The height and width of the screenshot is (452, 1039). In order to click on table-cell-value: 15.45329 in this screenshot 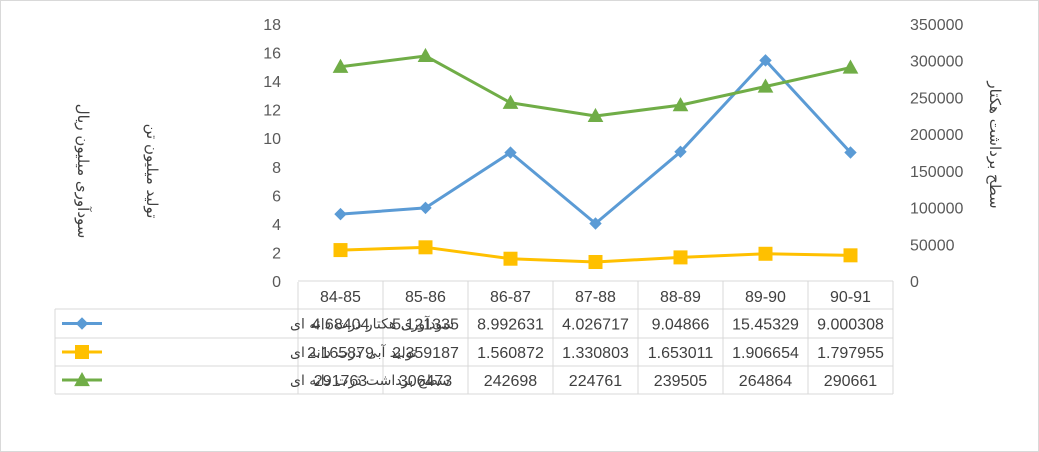, I will do `click(765, 325)`.